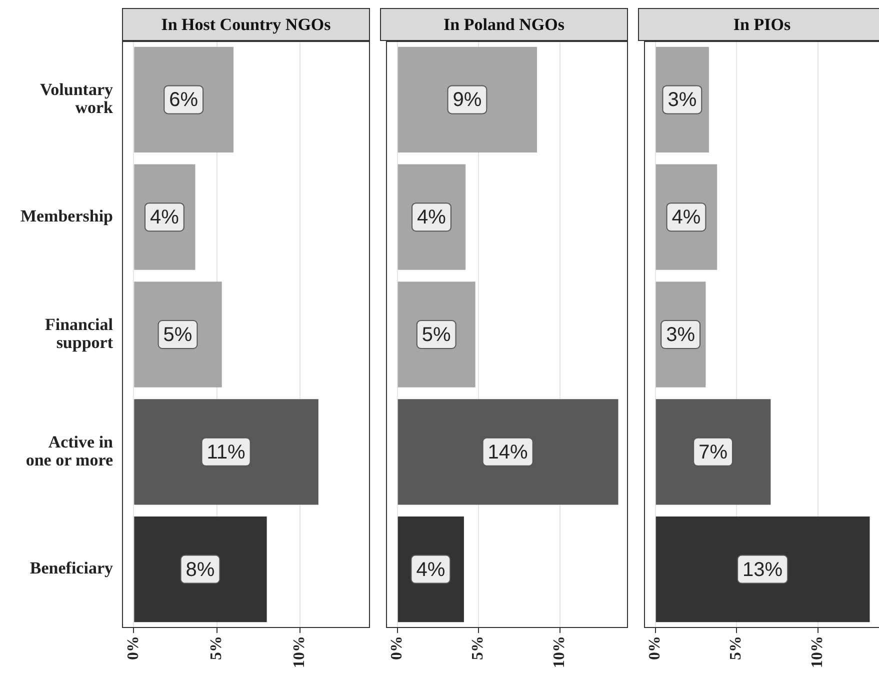 This screenshot has width=879, height=673. Describe the element at coordinates (72, 568) in the screenshot. I see `y-tick-label: Beneficiary` at that location.